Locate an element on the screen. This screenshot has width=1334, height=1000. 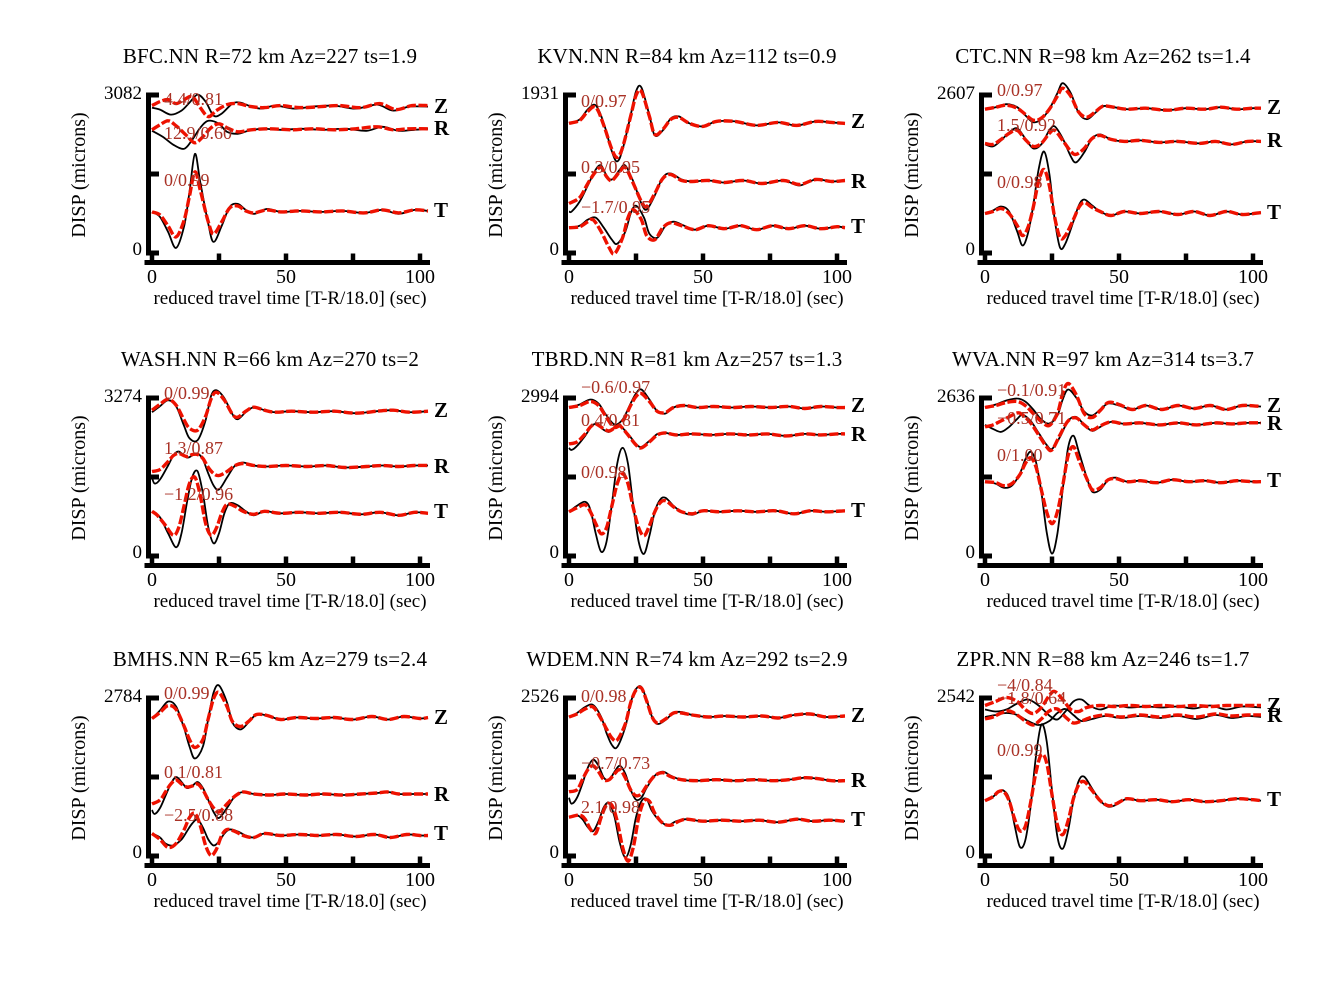
fit-annotation-T: −1.2/0.96 is located at coordinates (199, 494).